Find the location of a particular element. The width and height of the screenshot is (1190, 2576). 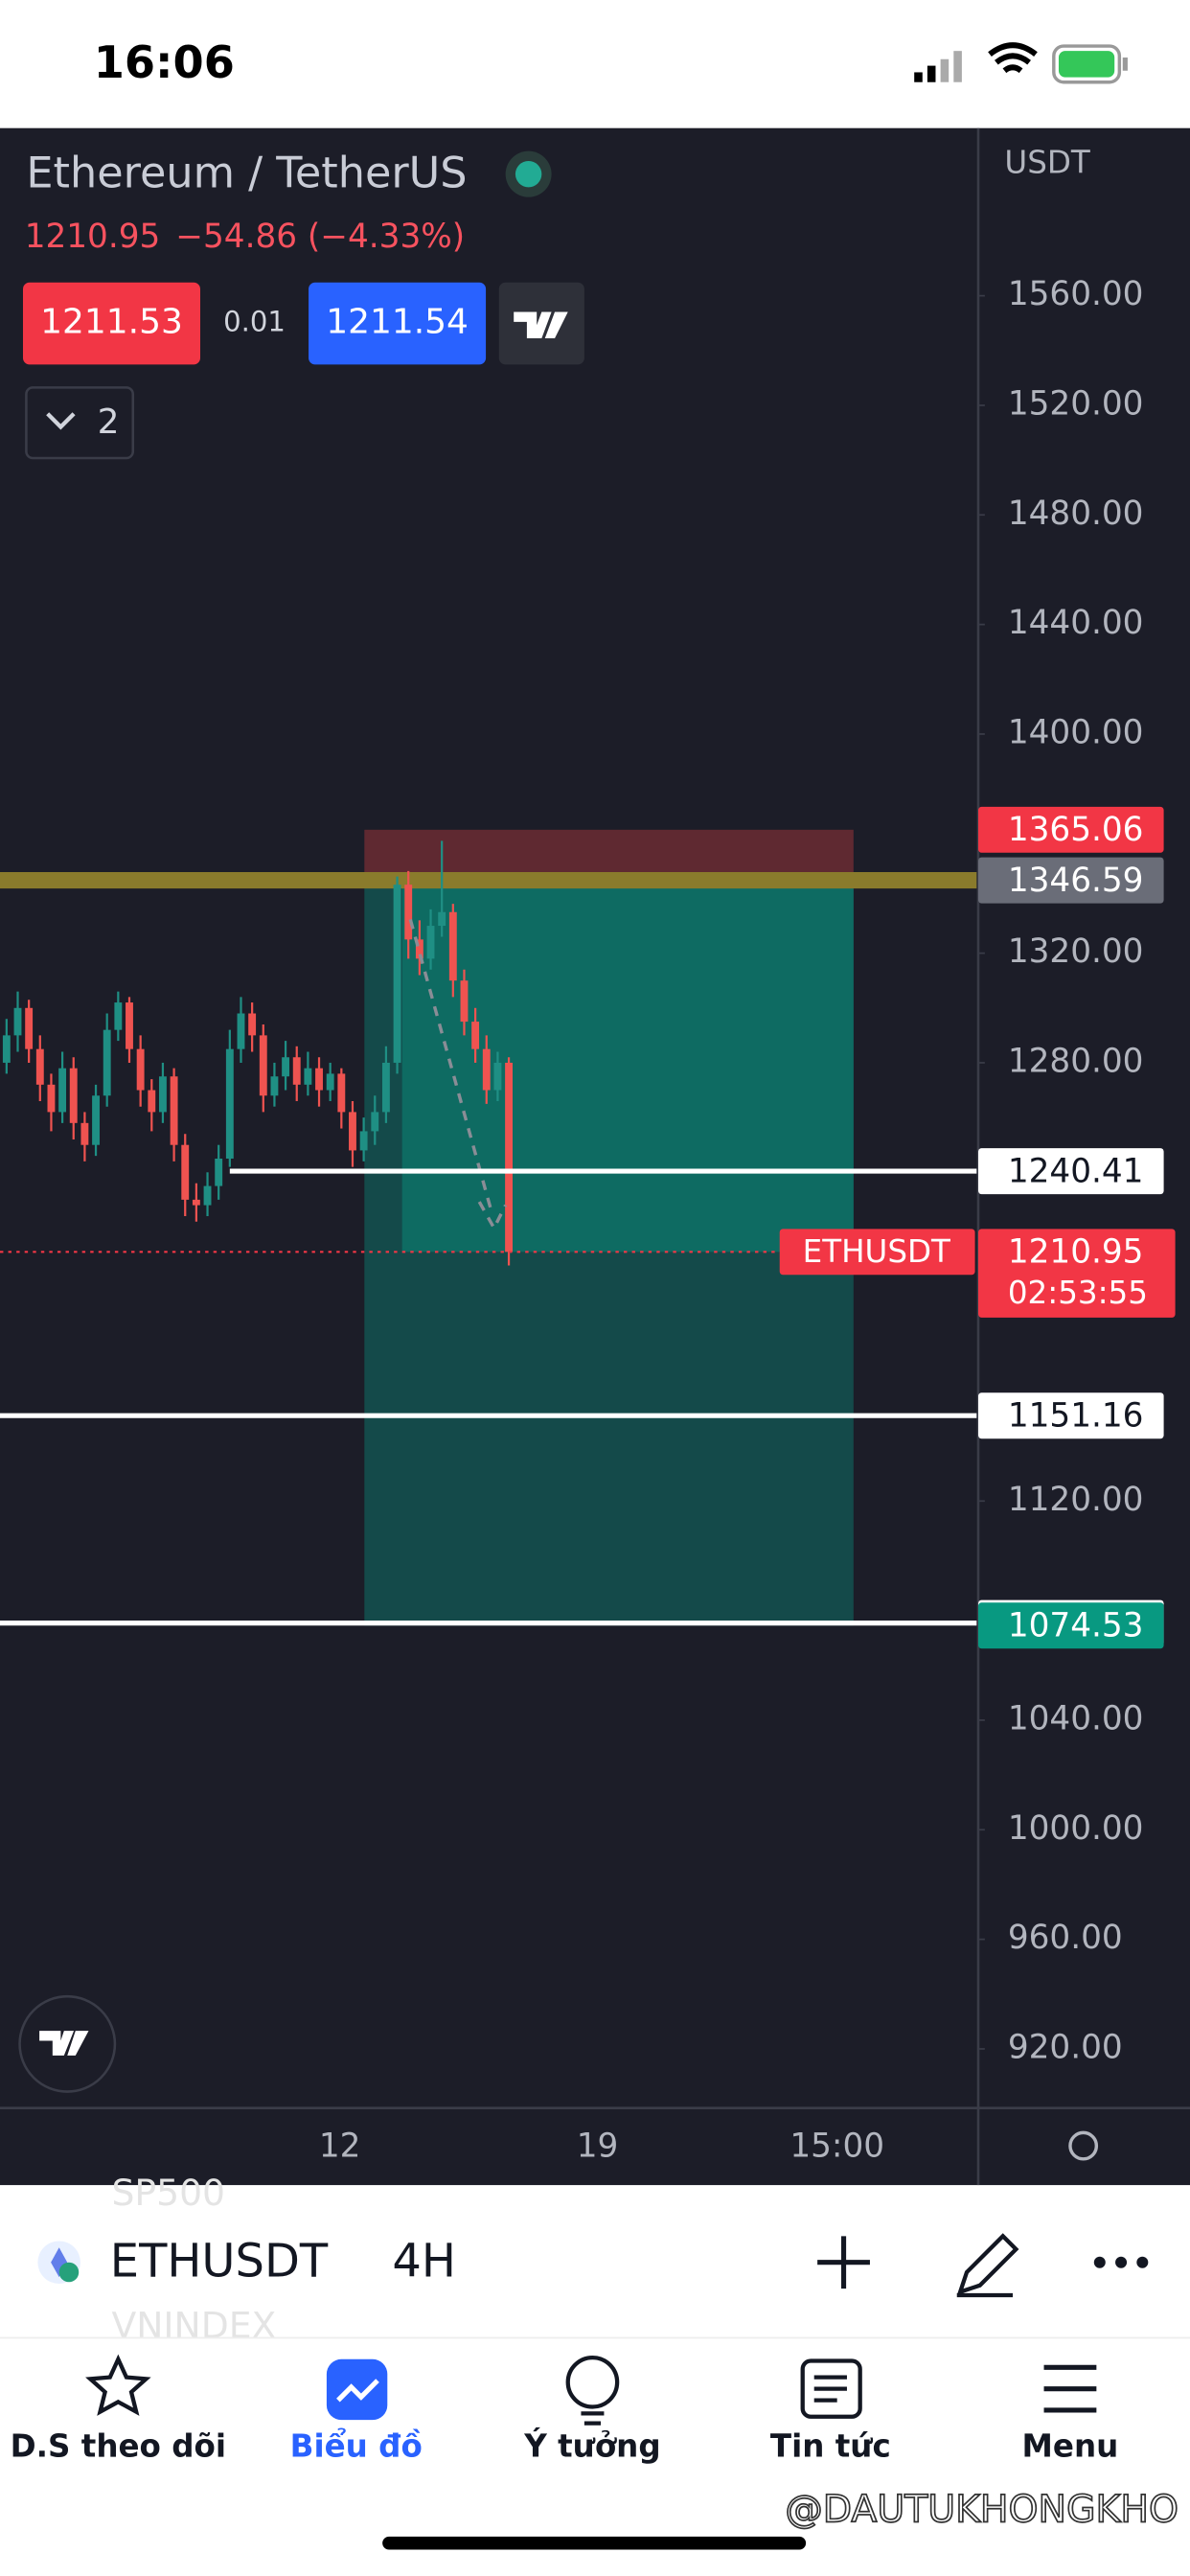

price-label: 1240.41 is located at coordinates (1076, 1171).